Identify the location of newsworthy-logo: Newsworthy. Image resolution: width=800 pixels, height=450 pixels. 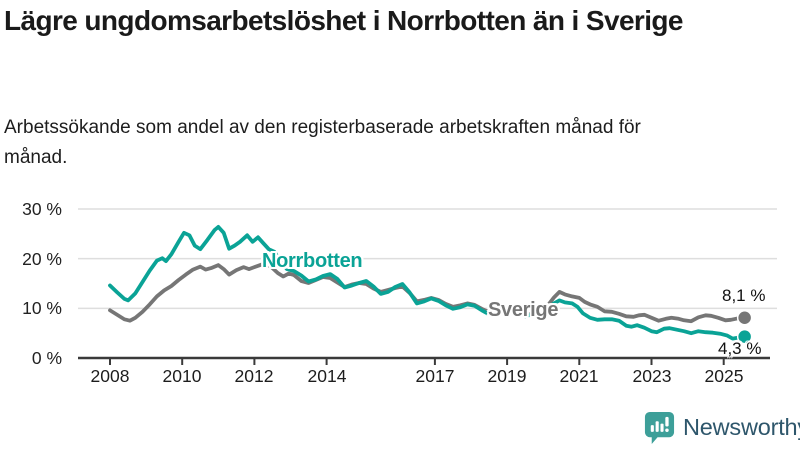
(721, 427).